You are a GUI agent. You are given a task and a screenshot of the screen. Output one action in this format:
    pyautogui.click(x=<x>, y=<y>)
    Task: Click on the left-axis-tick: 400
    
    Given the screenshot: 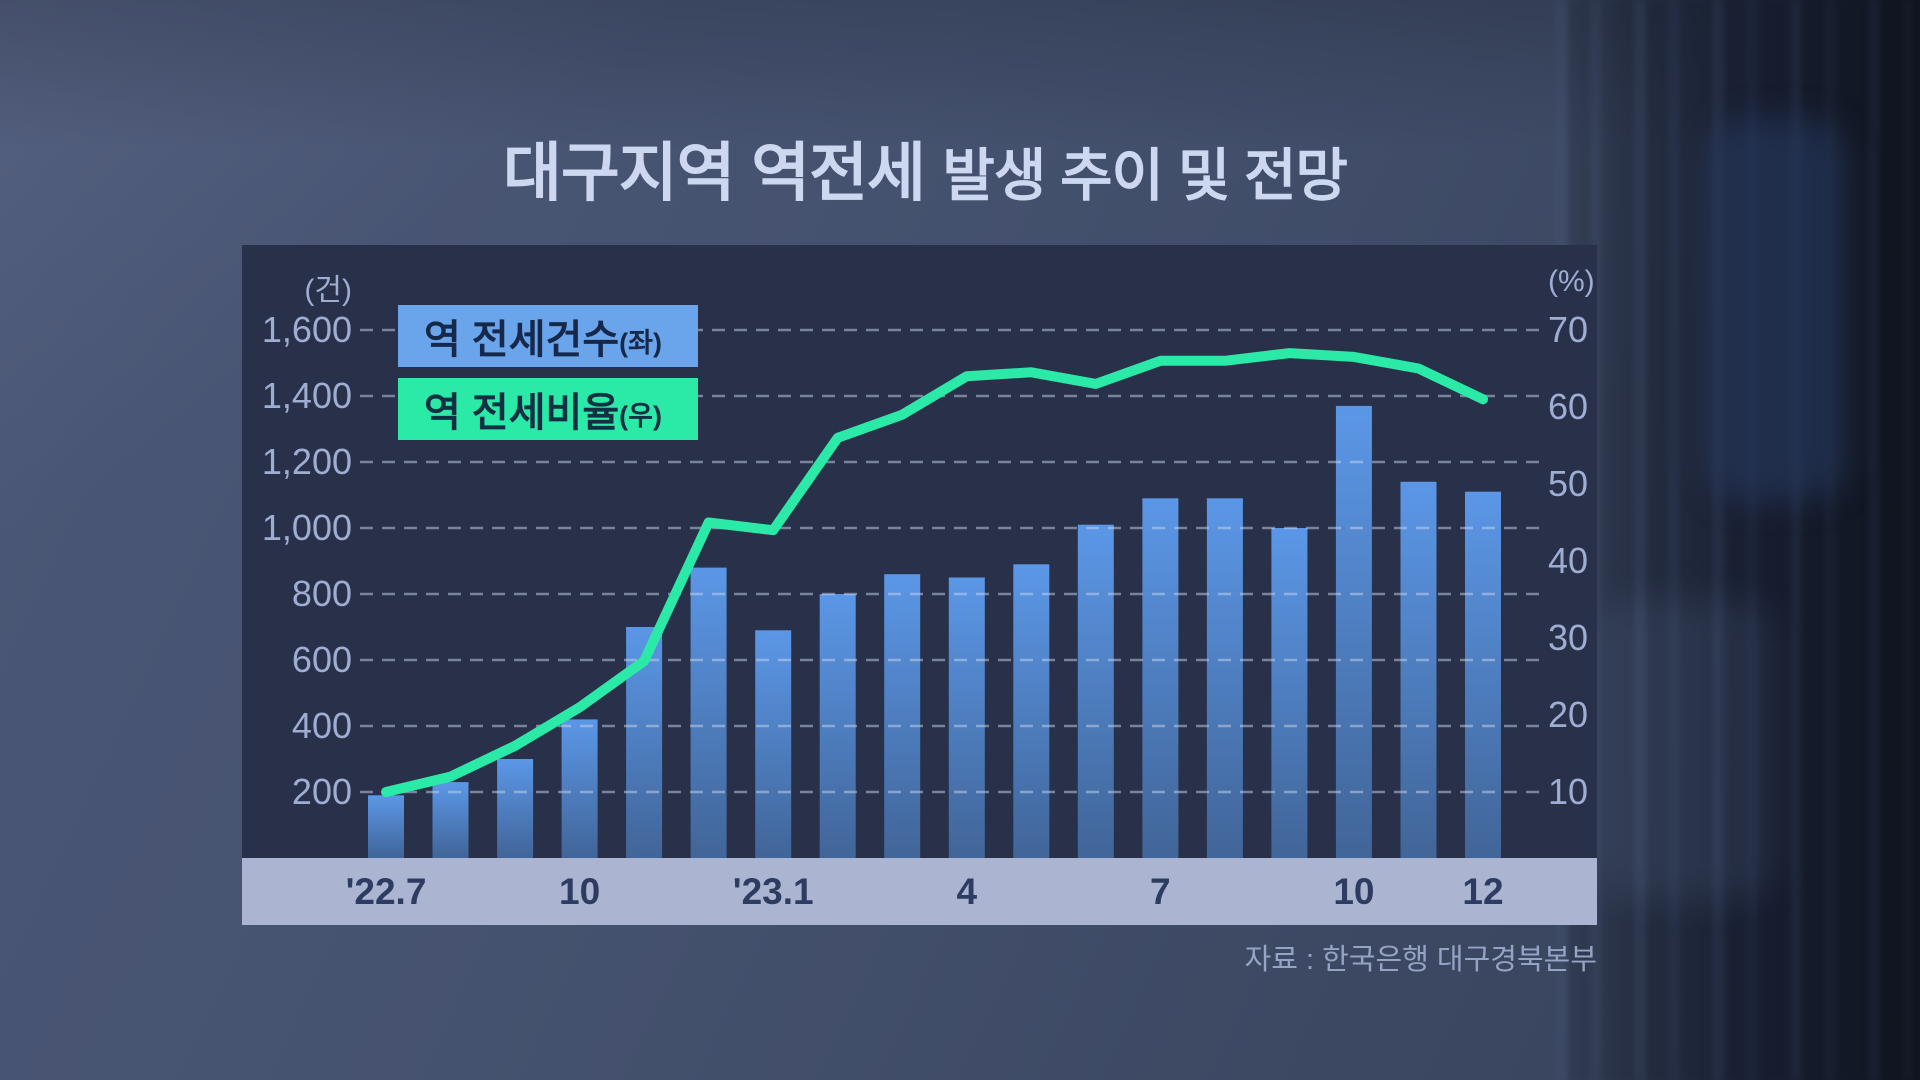 What is the action you would take?
    pyautogui.click(x=321, y=725)
    